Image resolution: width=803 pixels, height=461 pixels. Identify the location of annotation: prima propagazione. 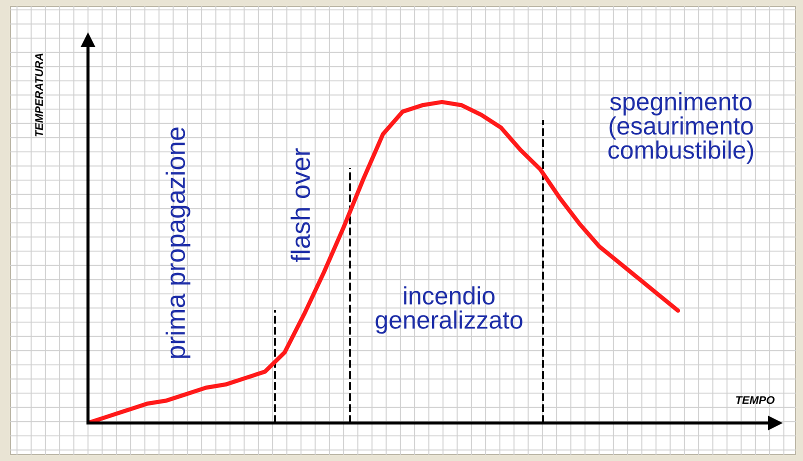
(178, 243).